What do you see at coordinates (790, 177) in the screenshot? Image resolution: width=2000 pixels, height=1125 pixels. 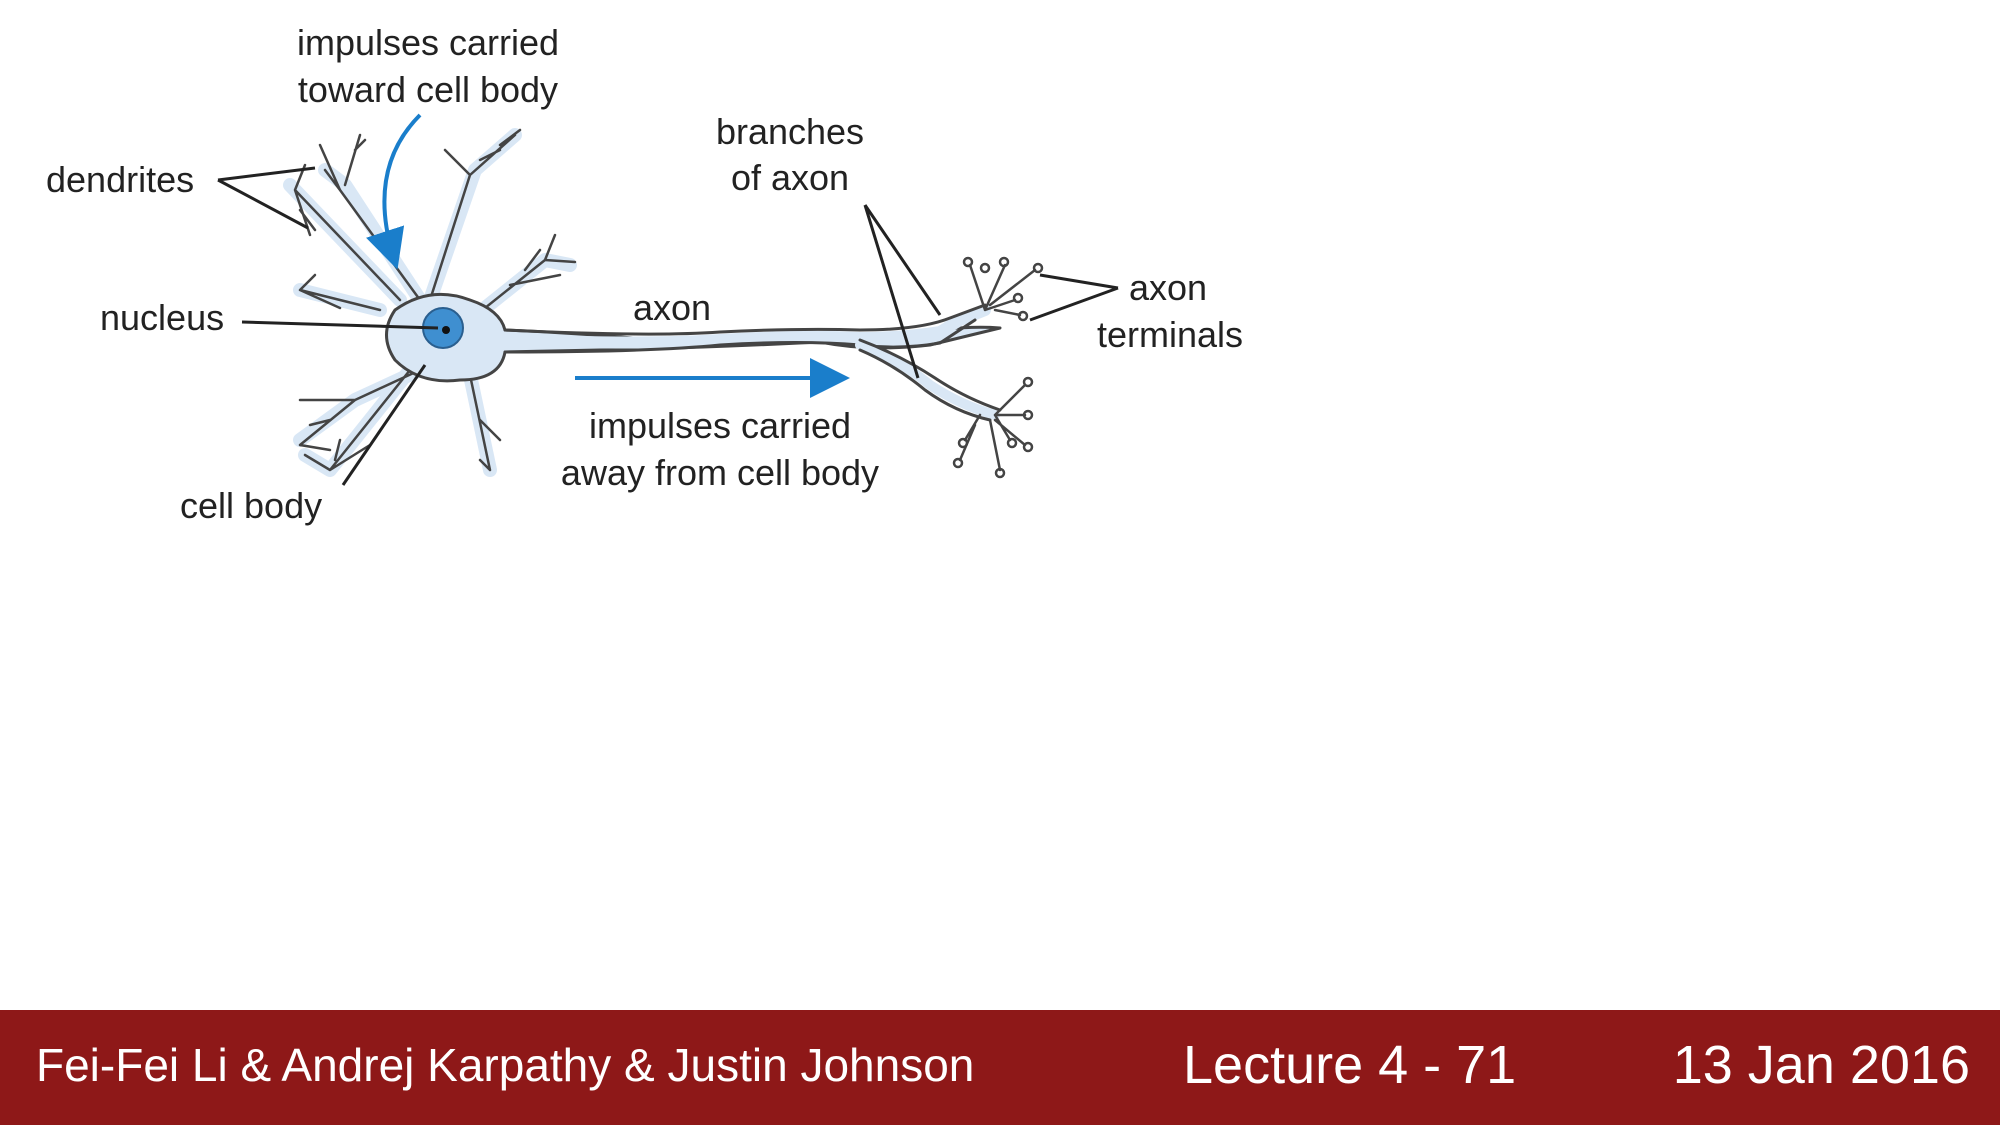 I see `label-branches-line2: of axon` at bounding box center [790, 177].